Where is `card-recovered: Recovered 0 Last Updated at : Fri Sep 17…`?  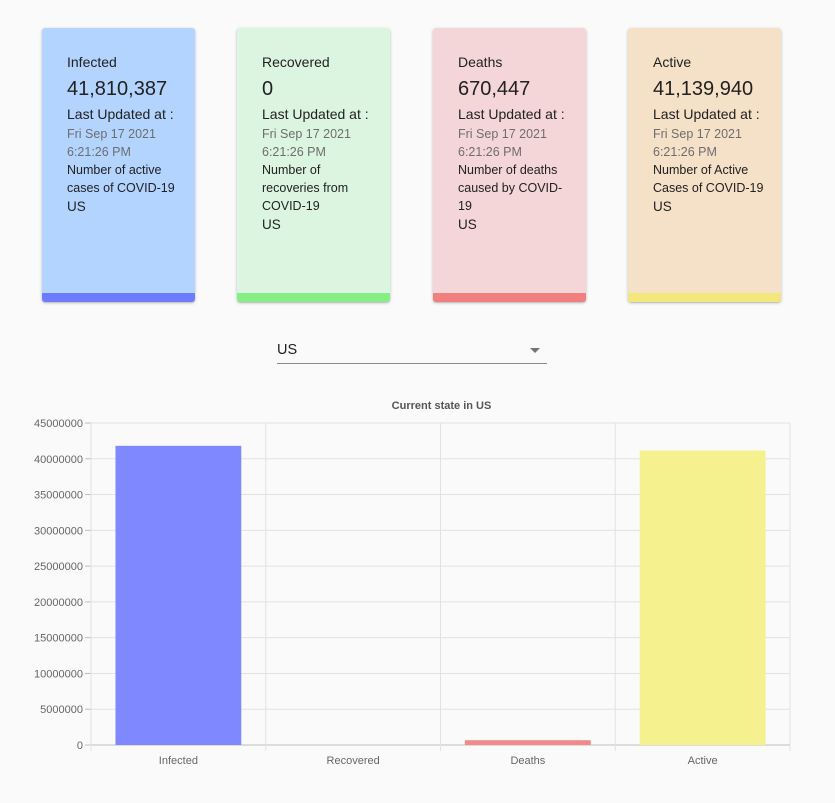
card-recovered: Recovered 0 Last Updated at : Fri Sep 17… is located at coordinates (313, 165).